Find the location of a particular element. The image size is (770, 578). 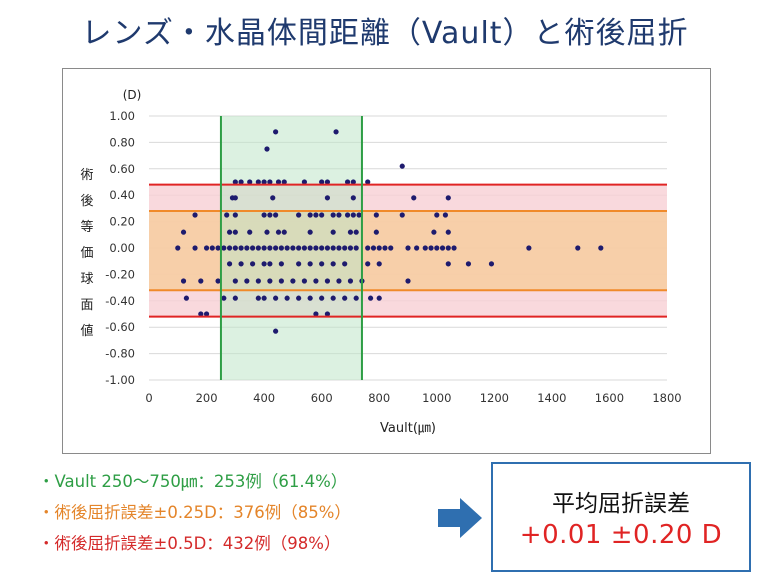

y-axis-label-char: 値 is located at coordinates (86, 331).